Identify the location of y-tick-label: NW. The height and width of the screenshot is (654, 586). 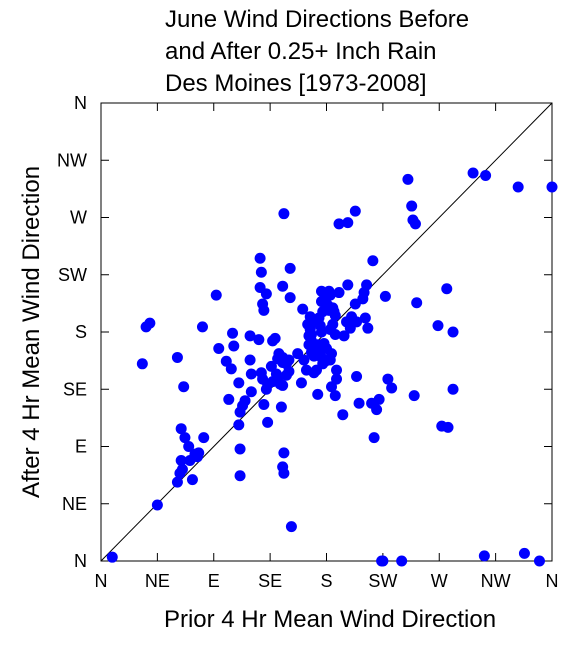
(72, 160).